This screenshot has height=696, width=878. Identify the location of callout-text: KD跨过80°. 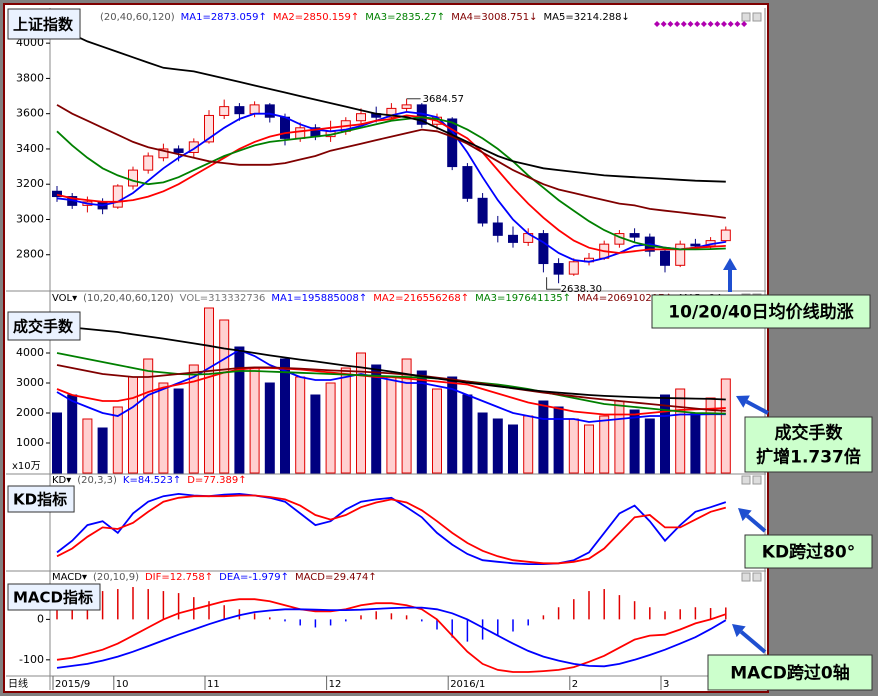
(808, 553).